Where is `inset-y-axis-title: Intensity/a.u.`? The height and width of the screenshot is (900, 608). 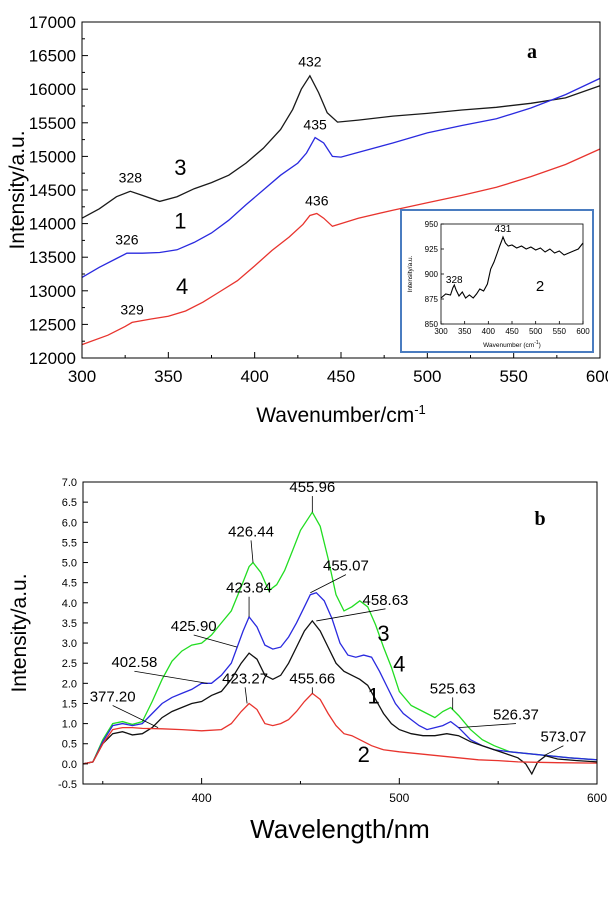 inset-y-axis-title: Intensity/a.u. is located at coordinates (410, 273).